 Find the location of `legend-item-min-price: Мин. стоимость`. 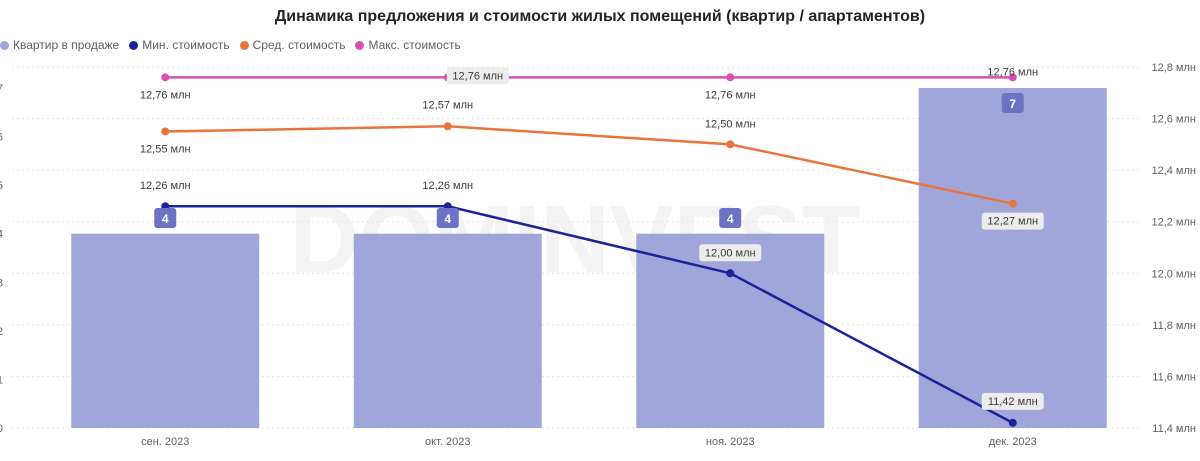

legend-item-min-price: Мин. стоимость is located at coordinates (179, 45).